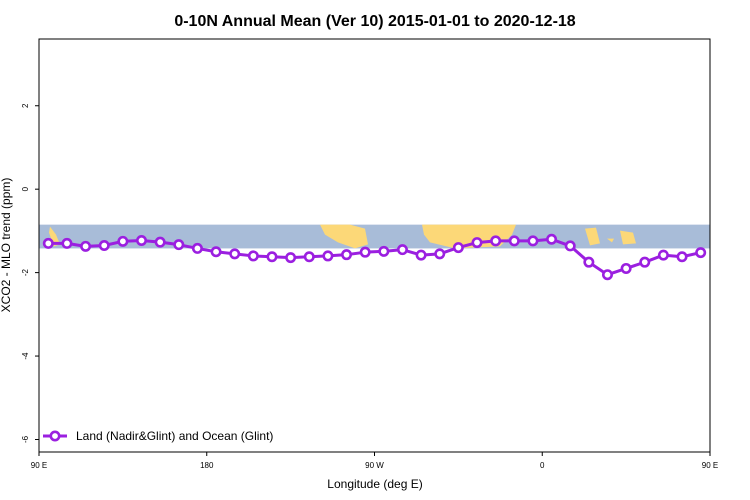  What do you see at coordinates (25, 188) in the screenshot?
I see `y-tick-label: 0` at bounding box center [25, 188].